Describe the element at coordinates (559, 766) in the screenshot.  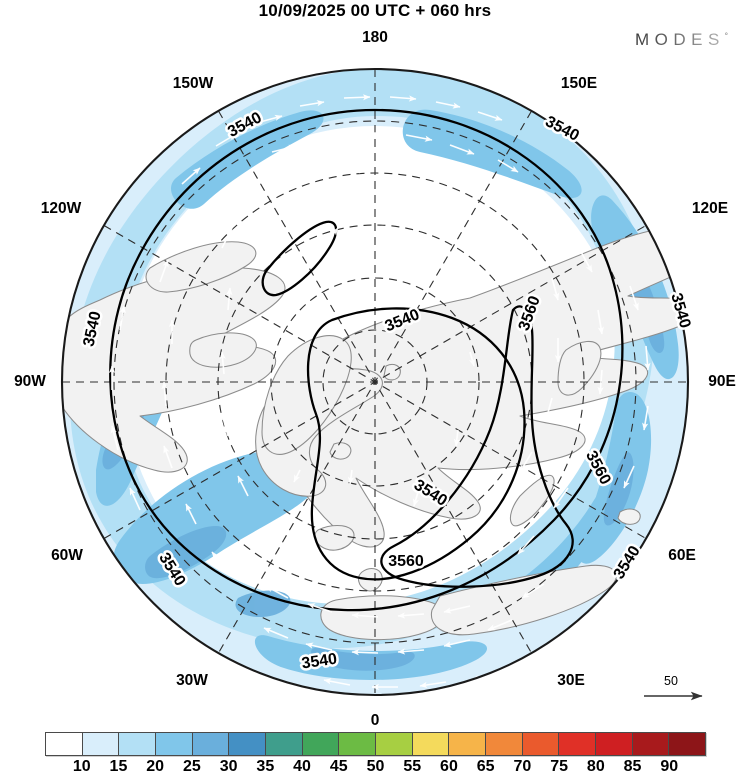
I see `colorbar-tick-75: 75` at that location.